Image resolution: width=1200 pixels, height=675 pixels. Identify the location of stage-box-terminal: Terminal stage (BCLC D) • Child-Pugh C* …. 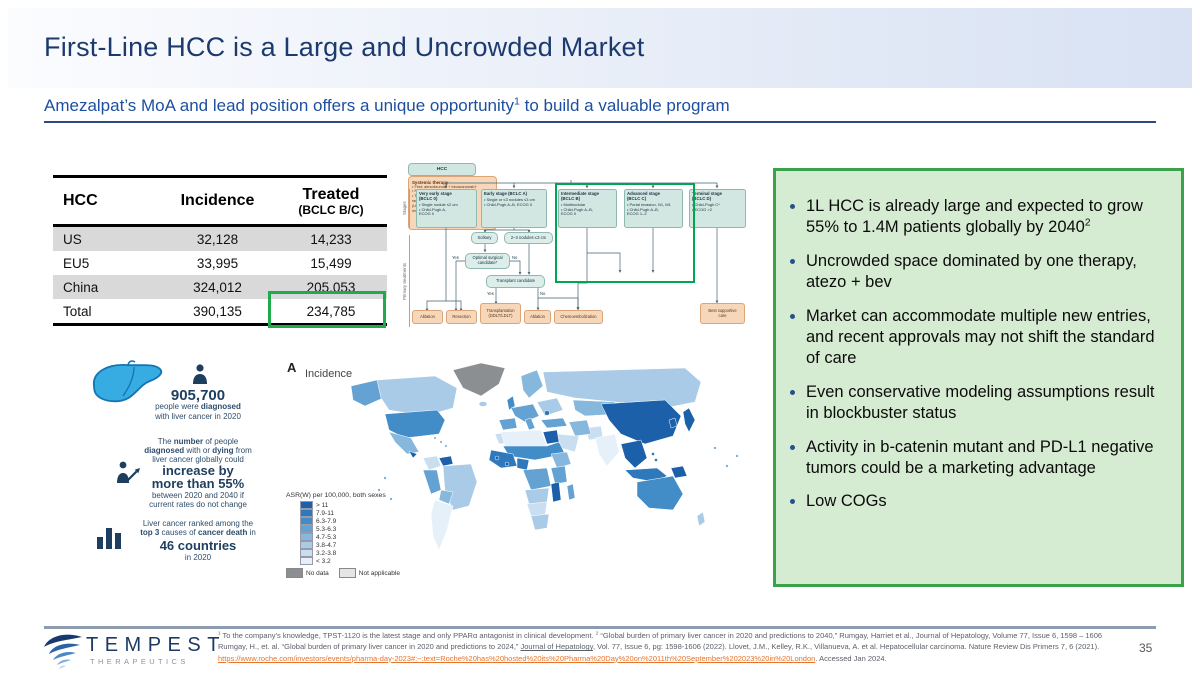
(717, 208).